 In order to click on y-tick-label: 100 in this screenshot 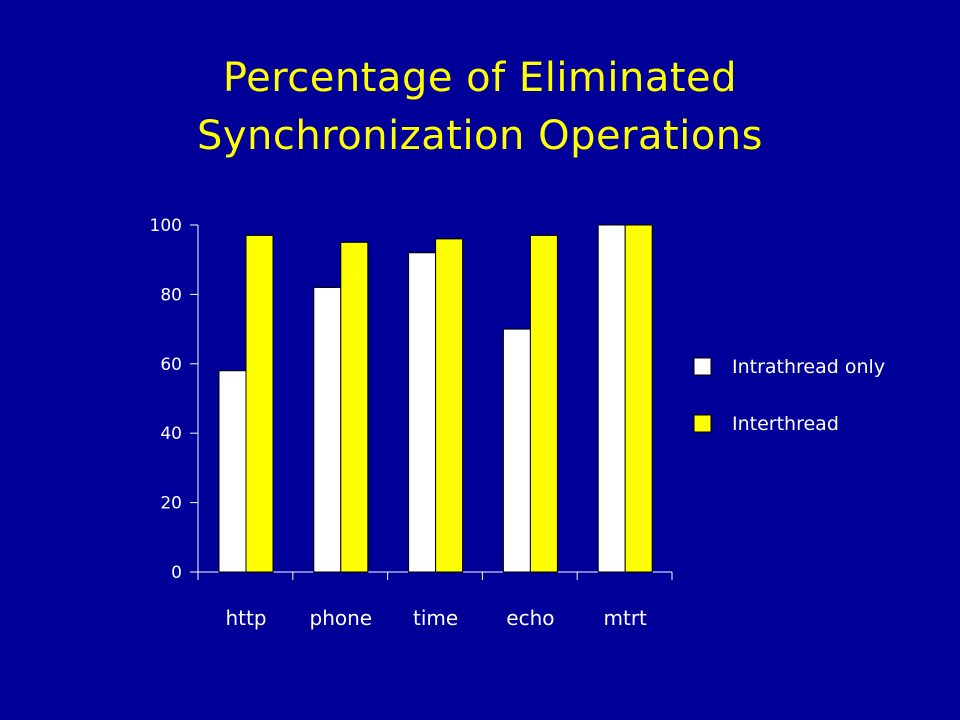, I will do `click(166, 226)`.